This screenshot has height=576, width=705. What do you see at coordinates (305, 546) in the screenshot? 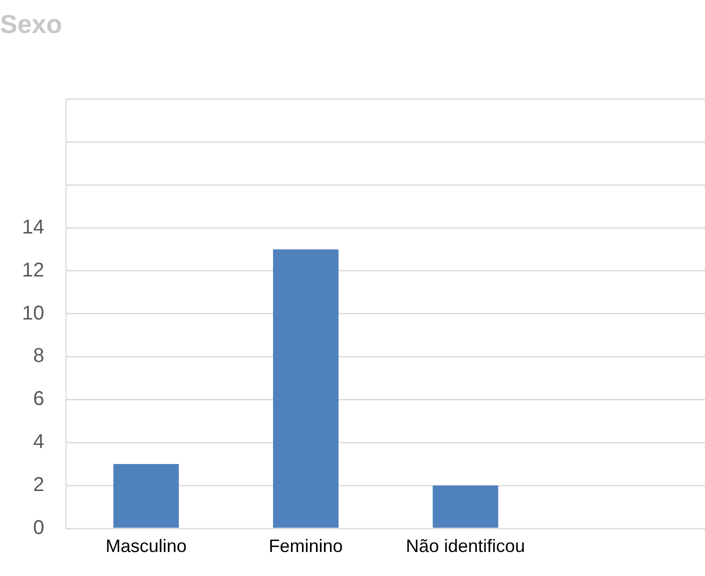
I see `x-tick-label: Feminino` at bounding box center [305, 546].